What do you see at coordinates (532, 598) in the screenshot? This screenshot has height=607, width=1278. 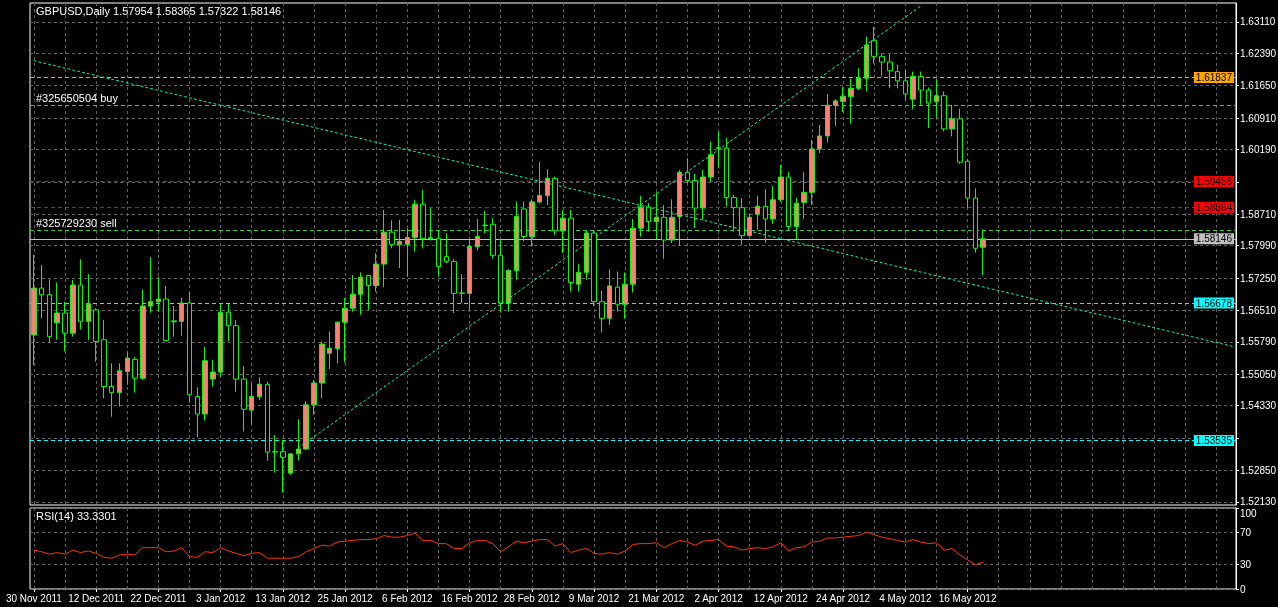 I see `x-tick-label: 28 Feb 2012` at bounding box center [532, 598].